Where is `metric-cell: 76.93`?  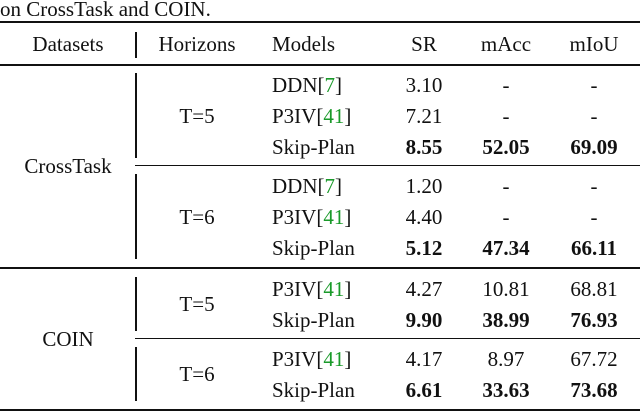 metric-cell: 76.93 is located at coordinates (594, 319).